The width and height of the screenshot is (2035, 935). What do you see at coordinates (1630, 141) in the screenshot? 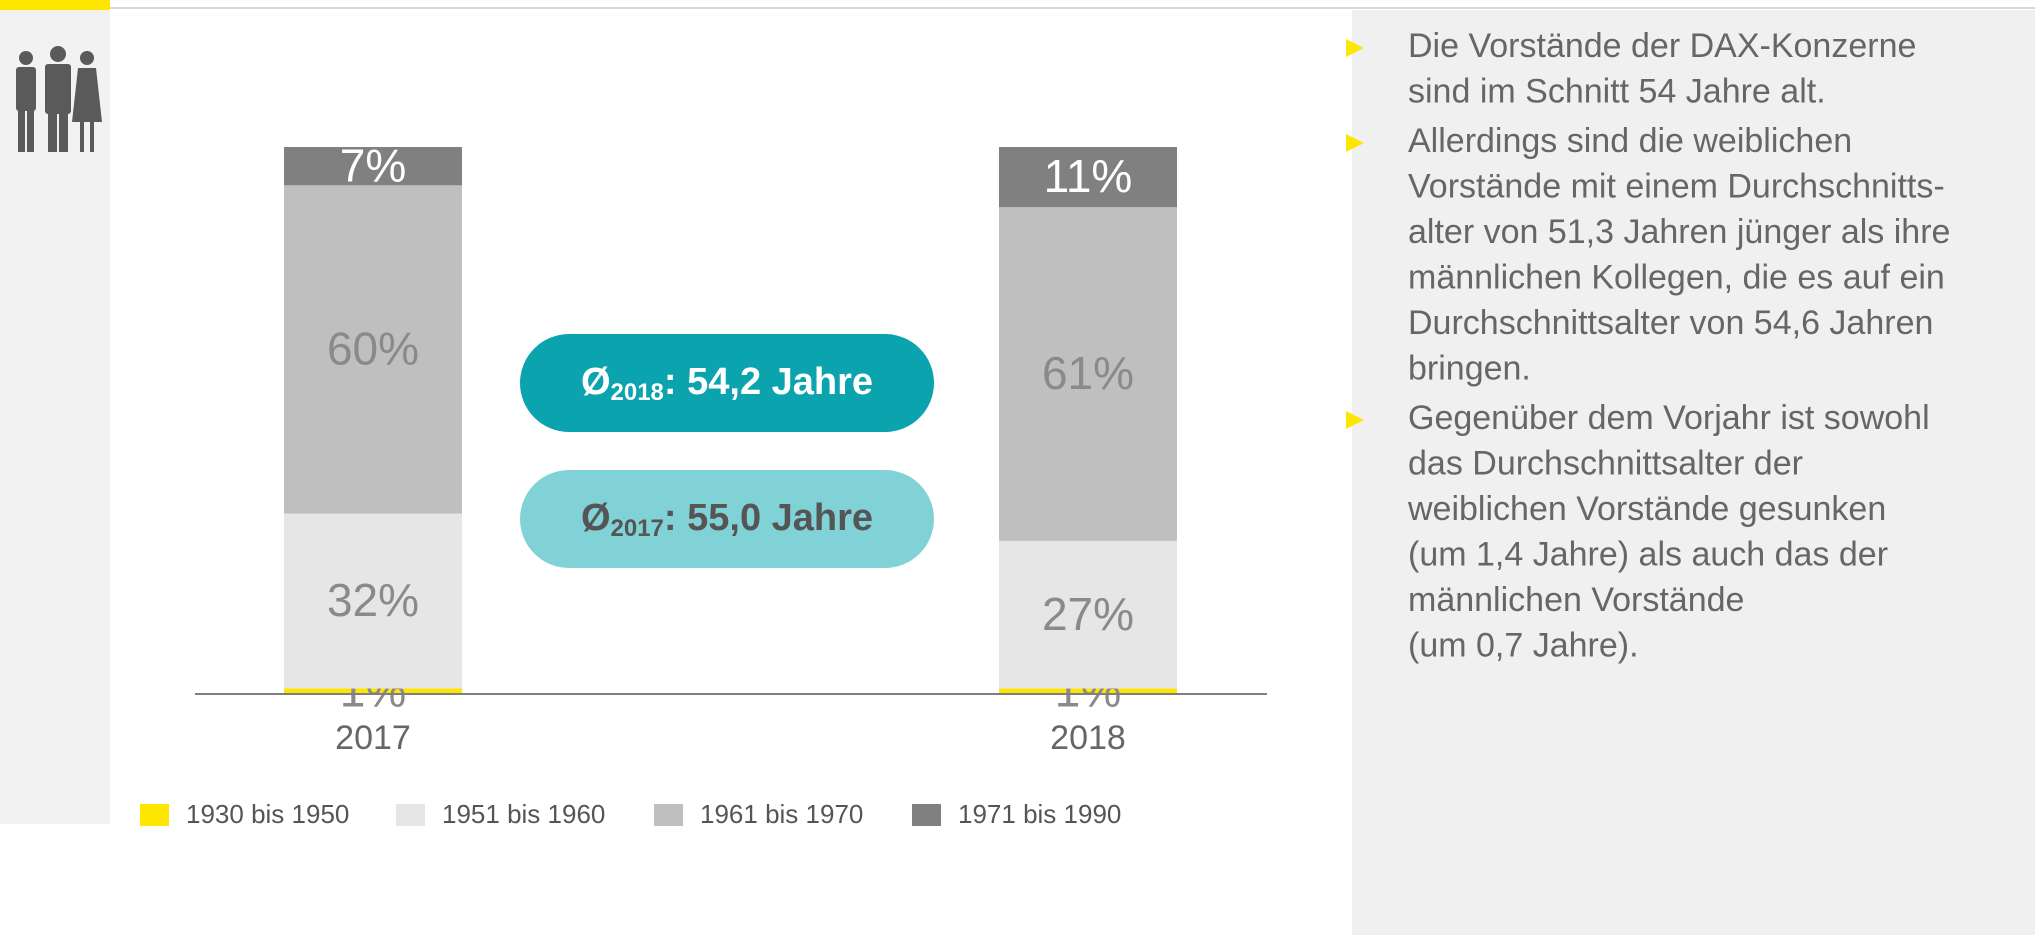
I see `note-line: Allerdings sind die weiblichen` at bounding box center [1630, 141].